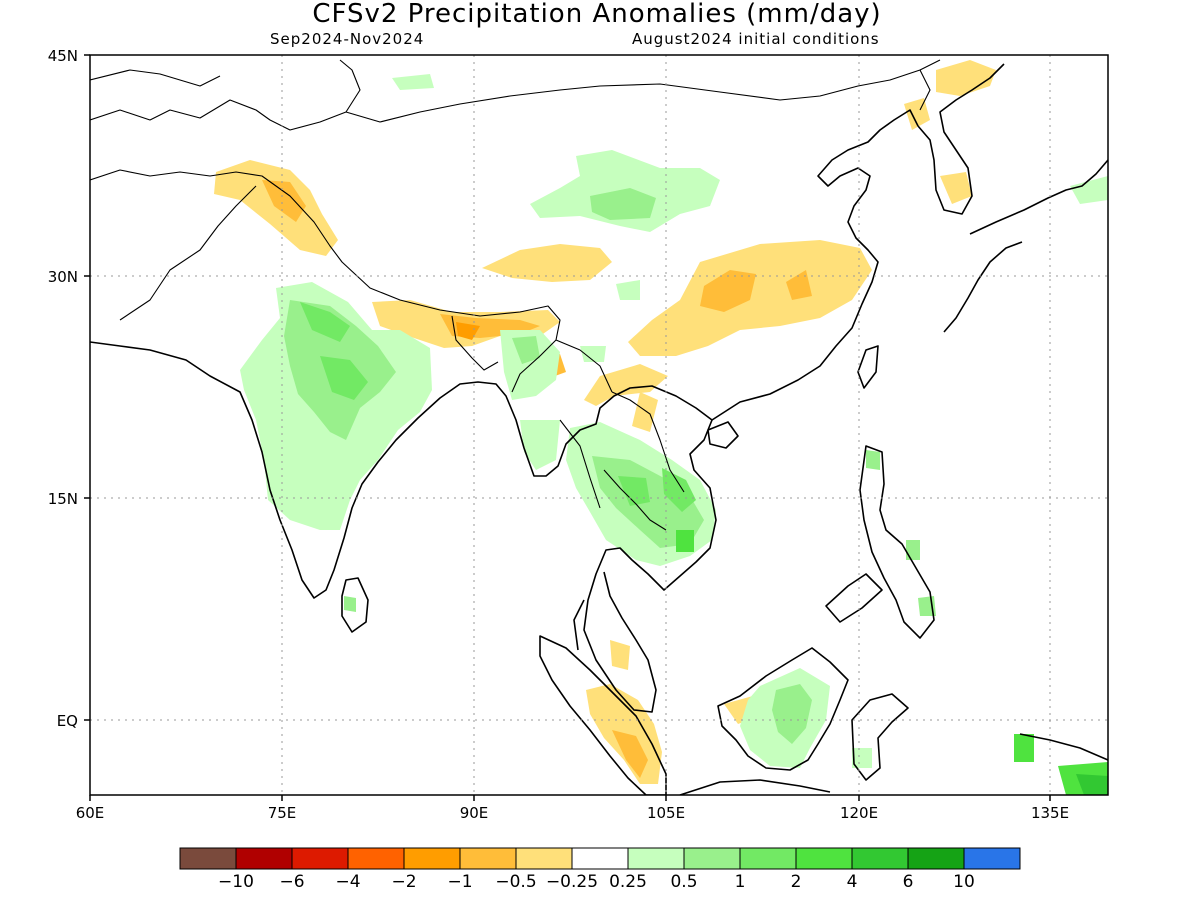 The image size is (1200, 900). I want to click on lon-label: 60E, so click(90, 813).